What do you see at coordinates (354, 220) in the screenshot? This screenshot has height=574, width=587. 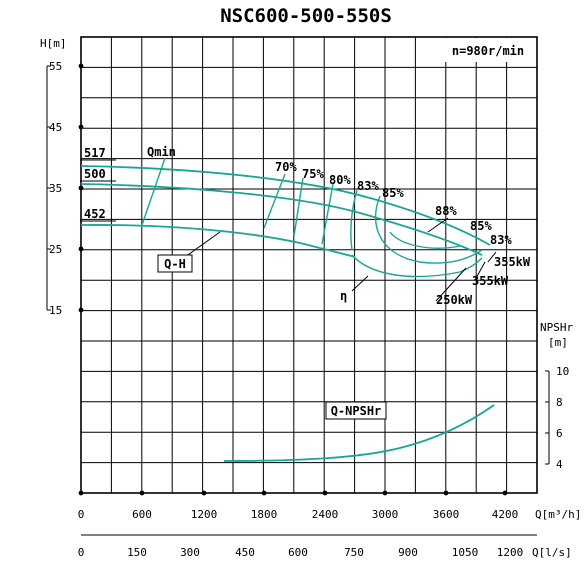 I see `eff-line-83a` at bounding box center [354, 220].